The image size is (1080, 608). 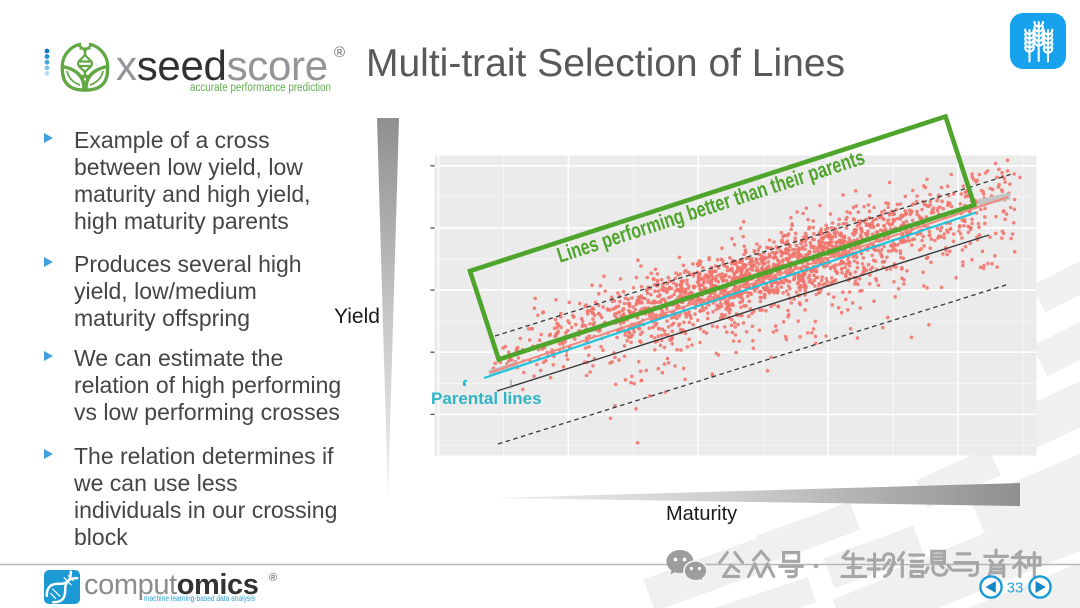 What do you see at coordinates (222, 65) in the screenshot?
I see `svg-text: xseedscore` at bounding box center [222, 65].